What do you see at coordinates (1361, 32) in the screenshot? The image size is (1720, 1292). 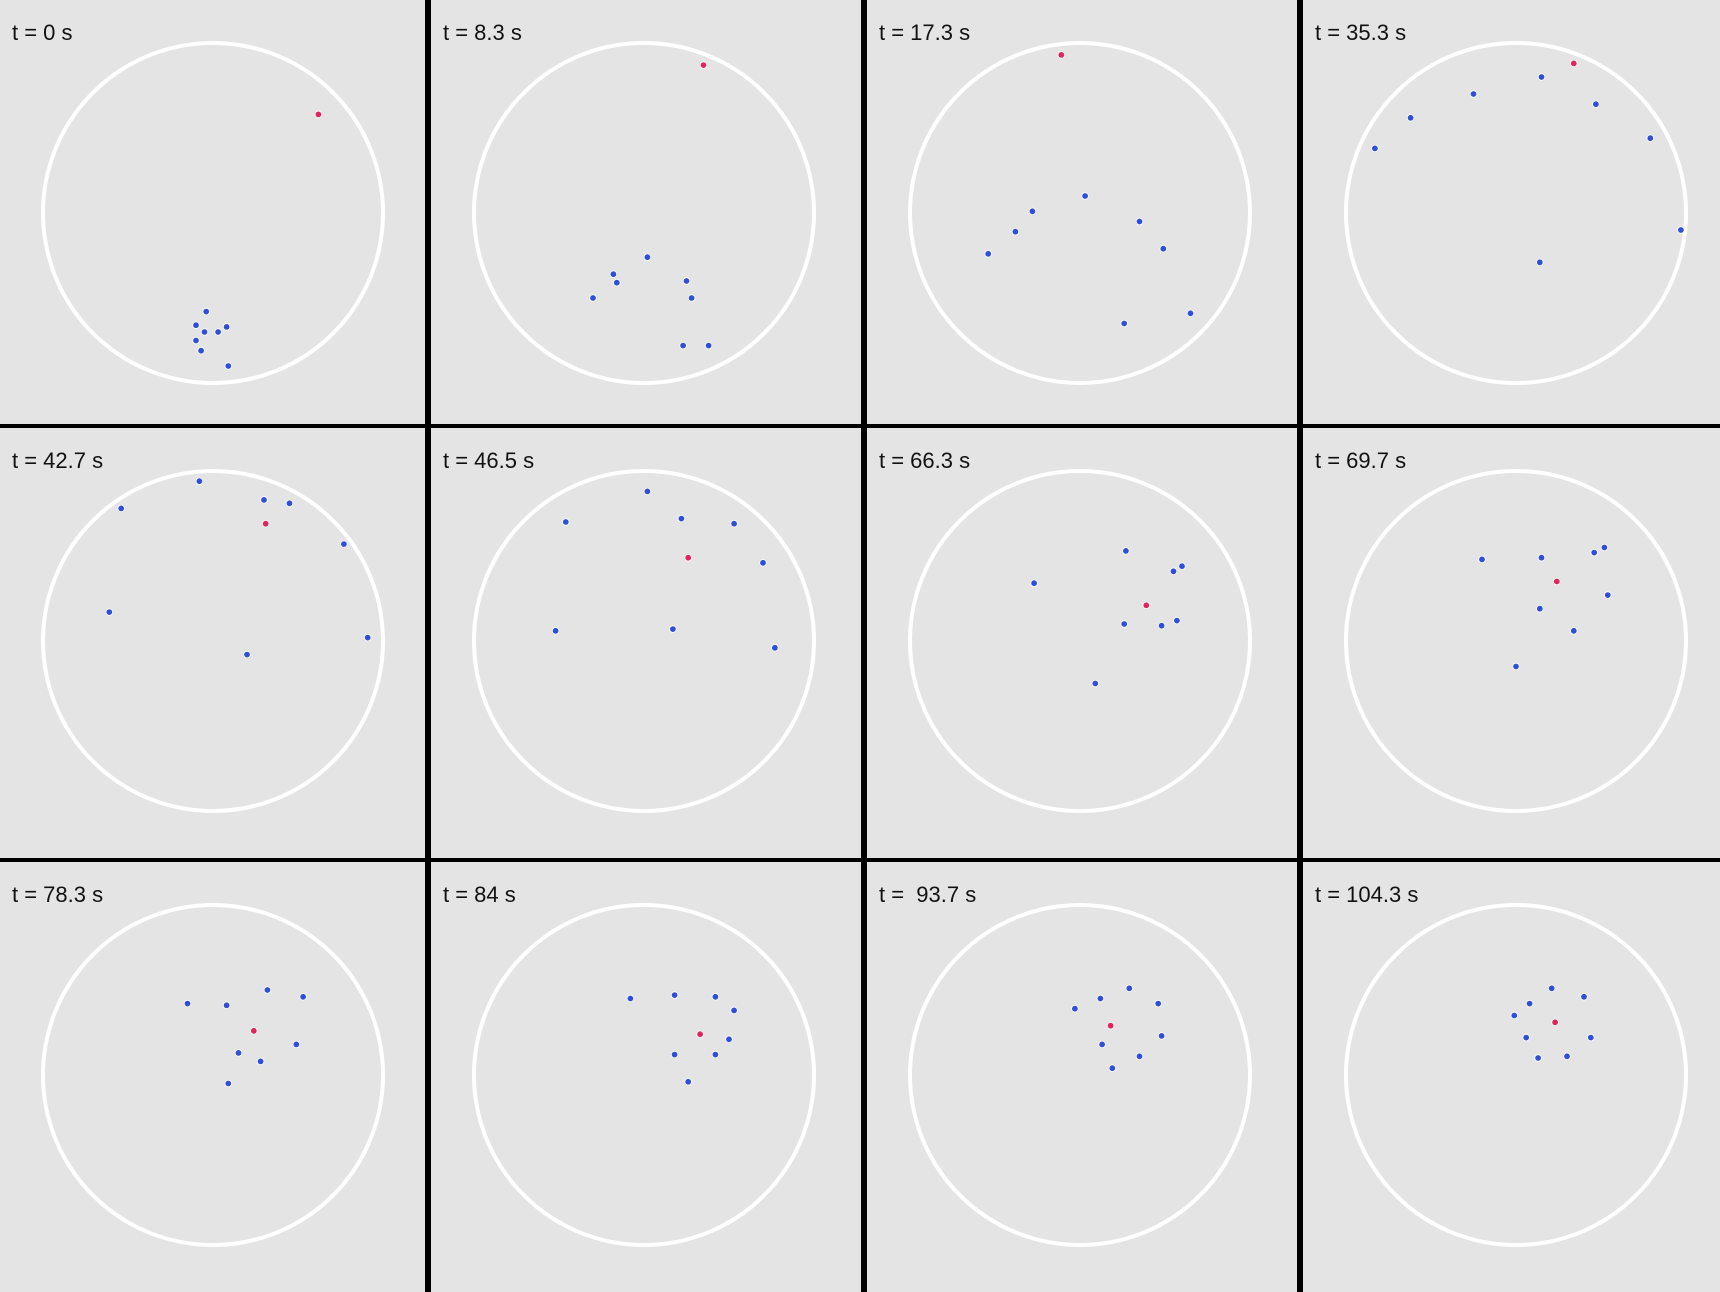 I see `time-label: t = 35.3 s` at bounding box center [1361, 32].